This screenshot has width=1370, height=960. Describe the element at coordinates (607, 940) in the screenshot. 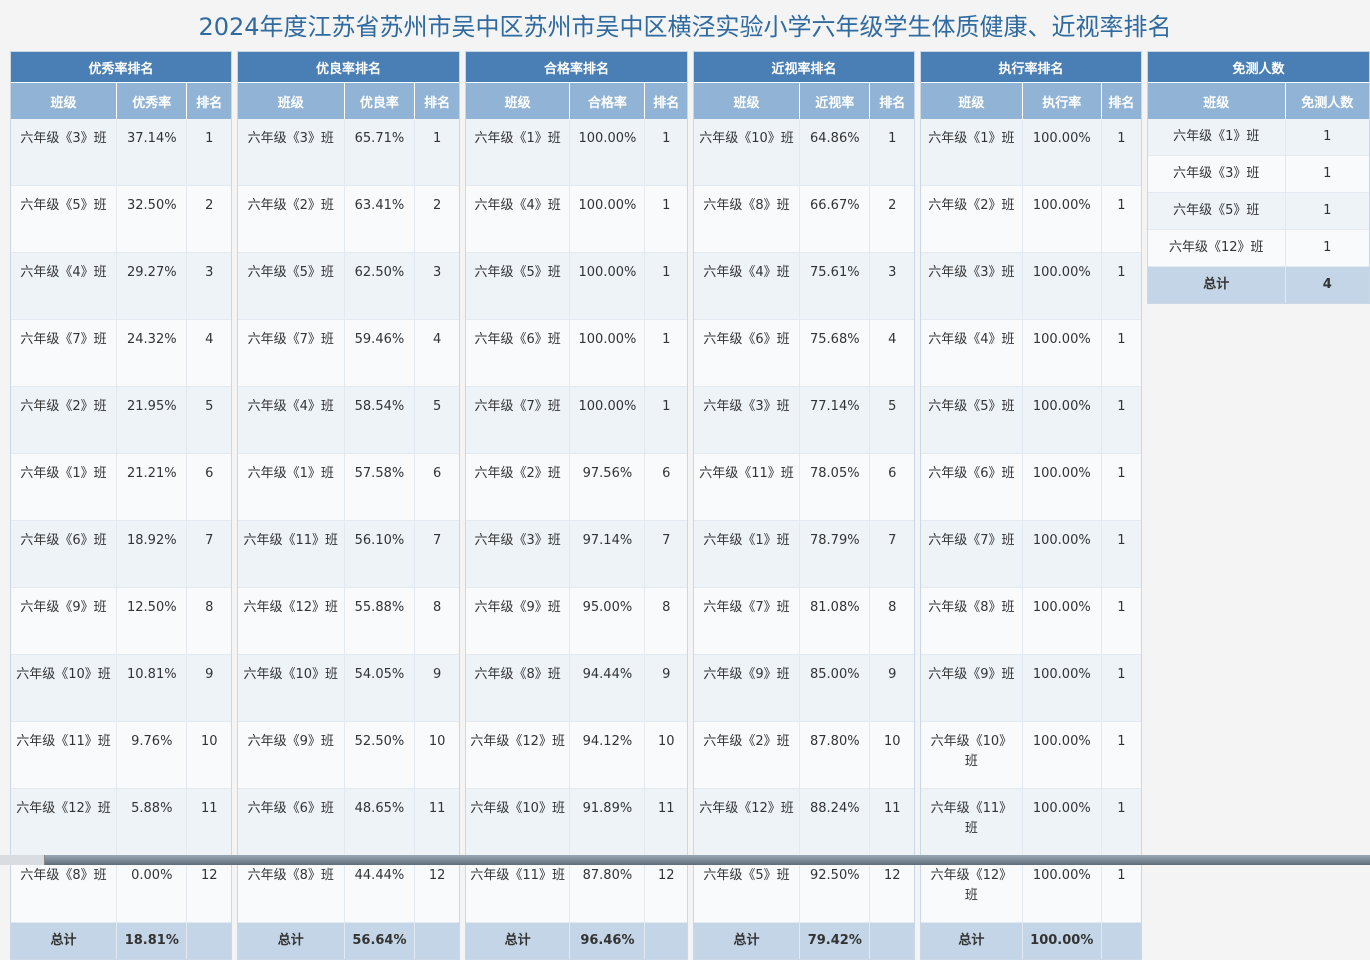

I see `total-value: 96.46%` at that location.